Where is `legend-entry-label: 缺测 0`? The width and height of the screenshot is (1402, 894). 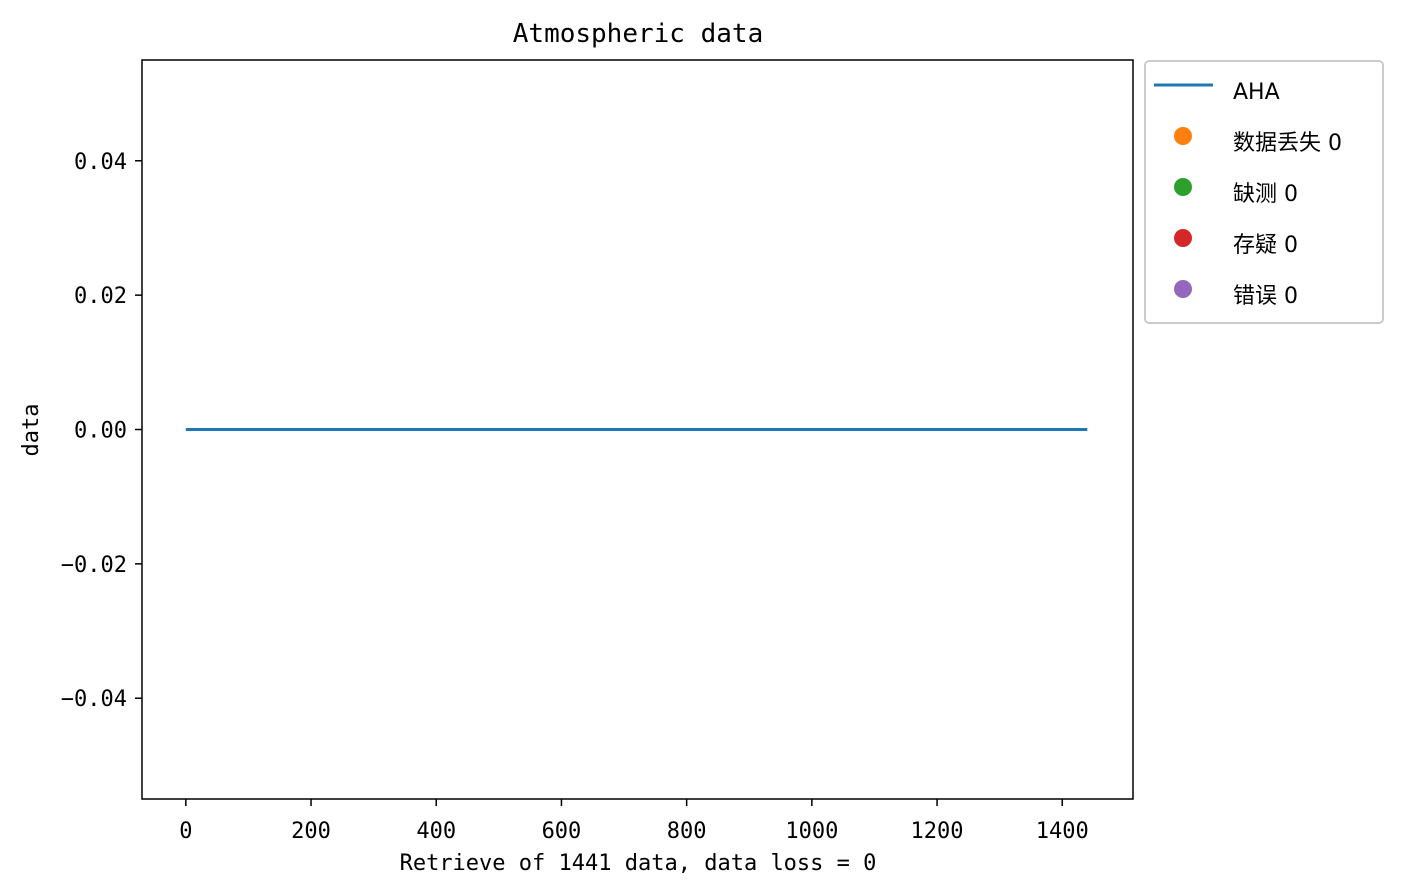
legend-entry-label: 缺测 0 is located at coordinates (1265, 194).